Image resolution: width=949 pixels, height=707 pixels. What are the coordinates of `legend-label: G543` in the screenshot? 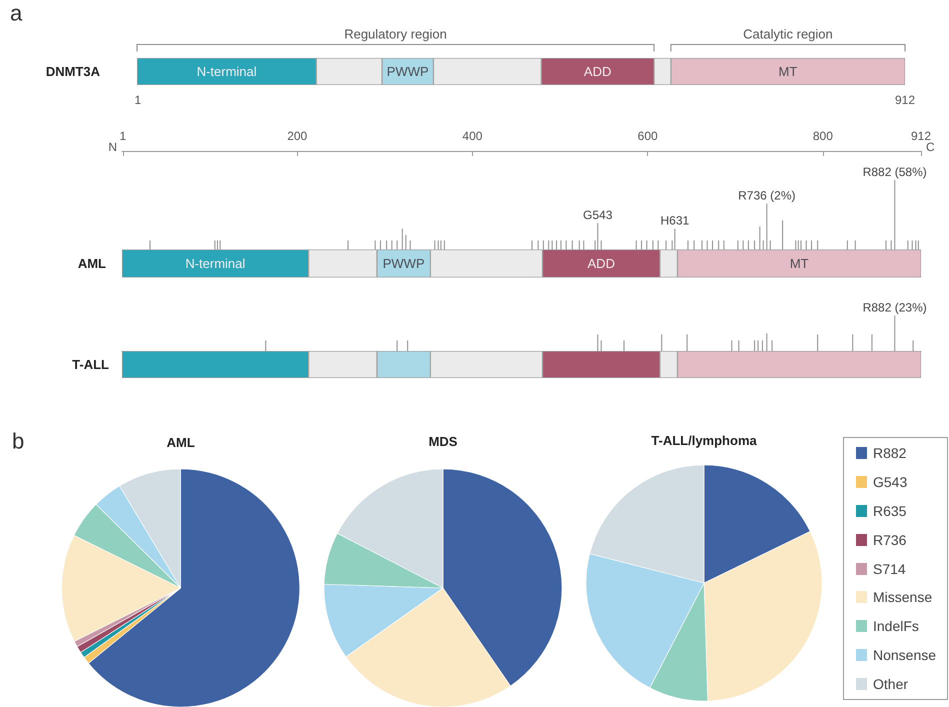 It's located at (890, 482).